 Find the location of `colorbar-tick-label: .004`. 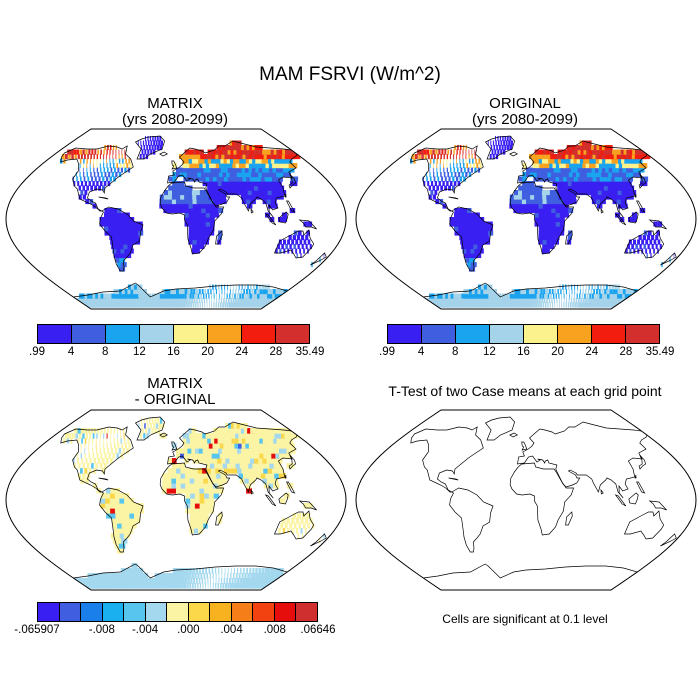

colorbar-tick-label: .004 is located at coordinates (231, 630).